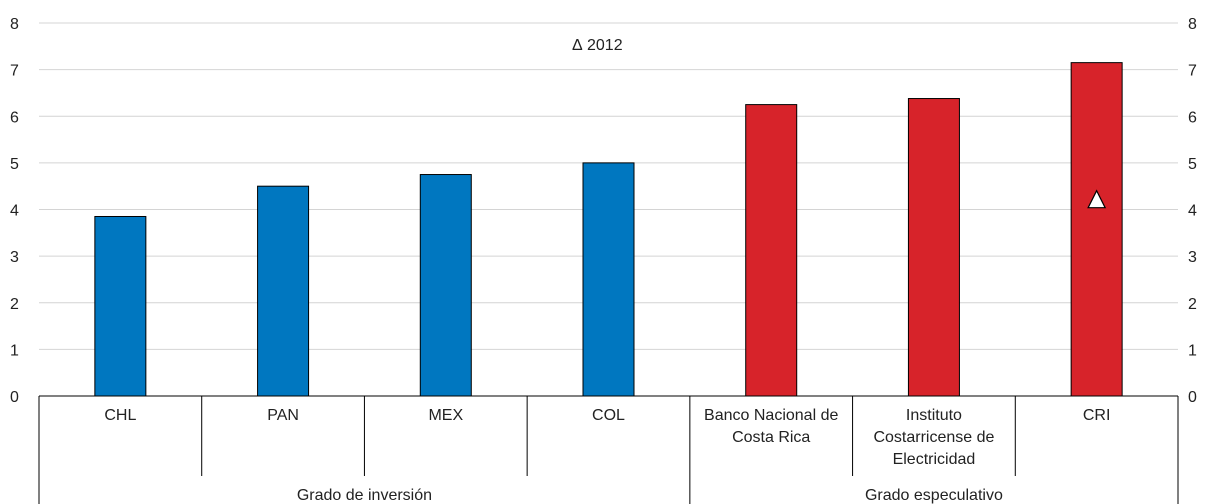  I want to click on y-tick-left-6: 6, so click(14, 117).